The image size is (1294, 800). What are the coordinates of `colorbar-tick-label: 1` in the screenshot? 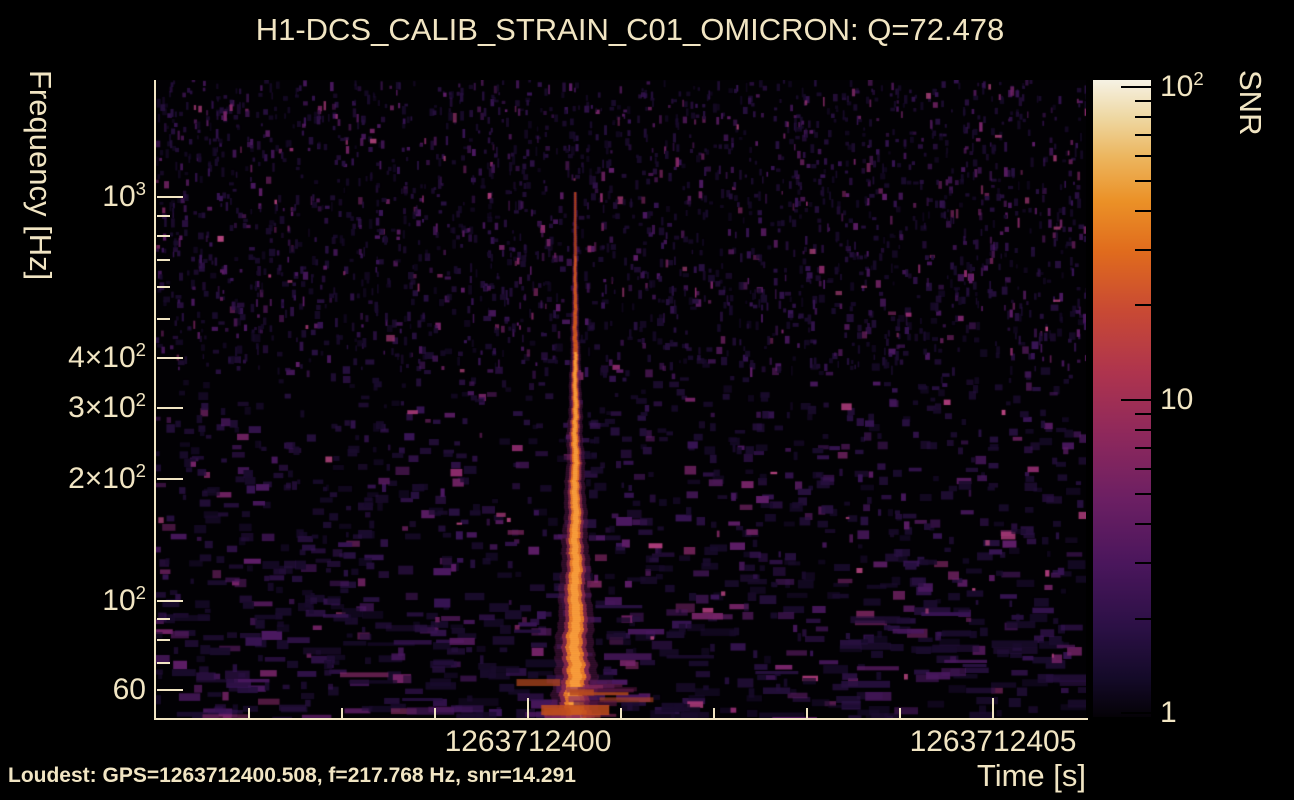 It's located at (1168, 712).